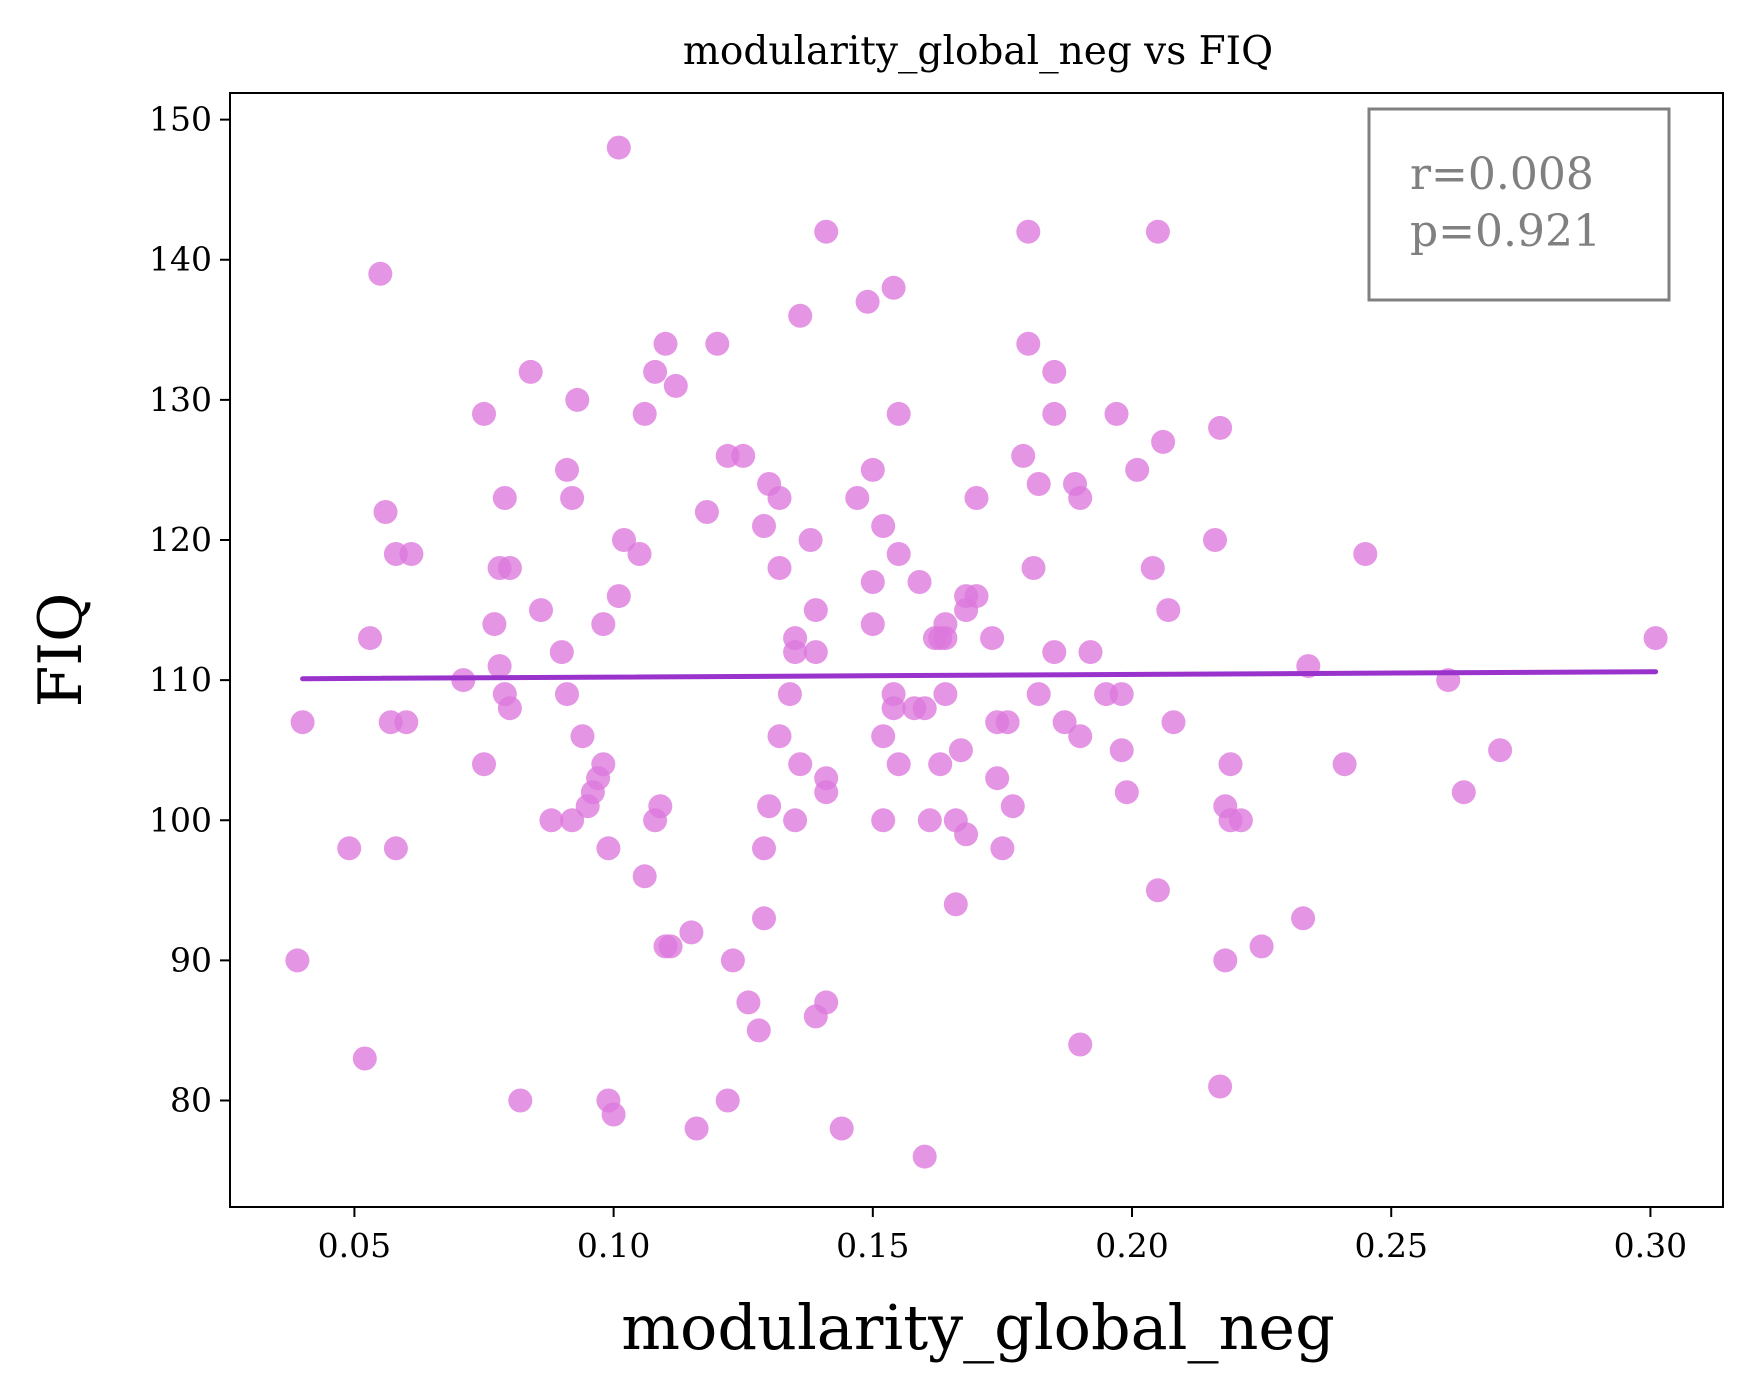 This screenshot has width=1746, height=1395. Describe the element at coordinates (180, 399) in the screenshot. I see `y-tick-label: 130` at that location.